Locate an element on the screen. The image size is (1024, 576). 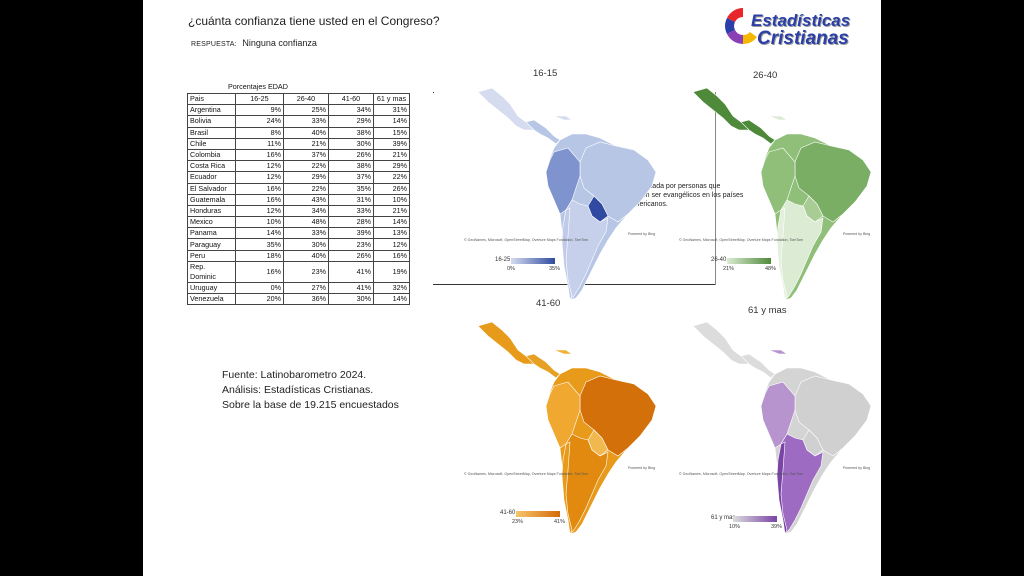
table-cell: Colombia is located at coordinates (211, 155).